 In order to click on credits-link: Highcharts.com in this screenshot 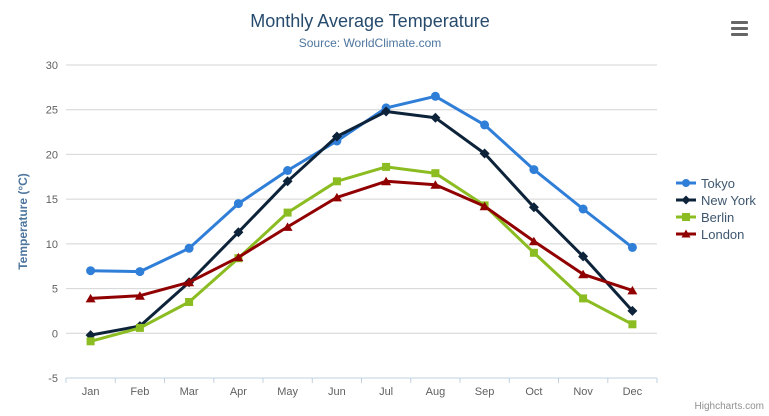, I will do `click(729, 406)`.